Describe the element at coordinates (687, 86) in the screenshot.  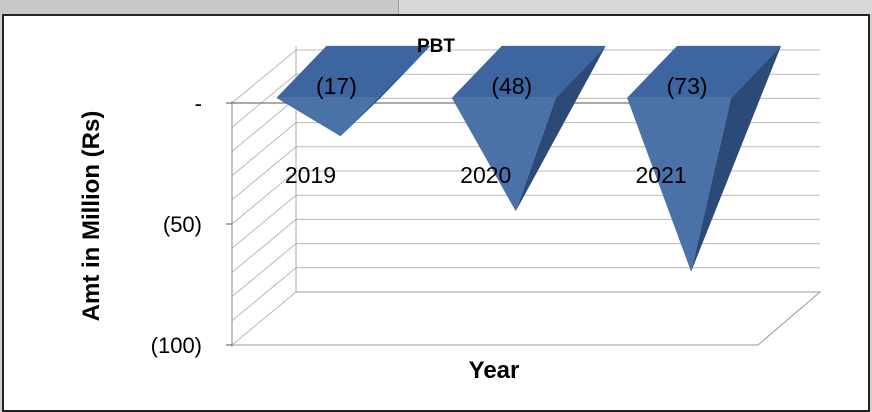
I see `data-label: (73)` at that location.